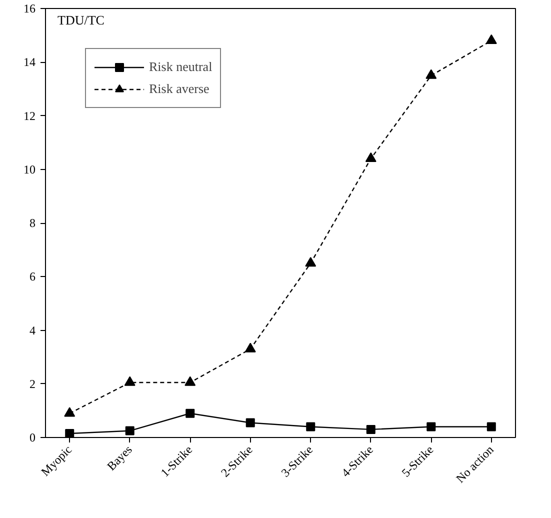 This screenshot has height=518, width=551. Describe the element at coordinates (33, 383) in the screenshot. I see `y-tick-label: 2` at that location.